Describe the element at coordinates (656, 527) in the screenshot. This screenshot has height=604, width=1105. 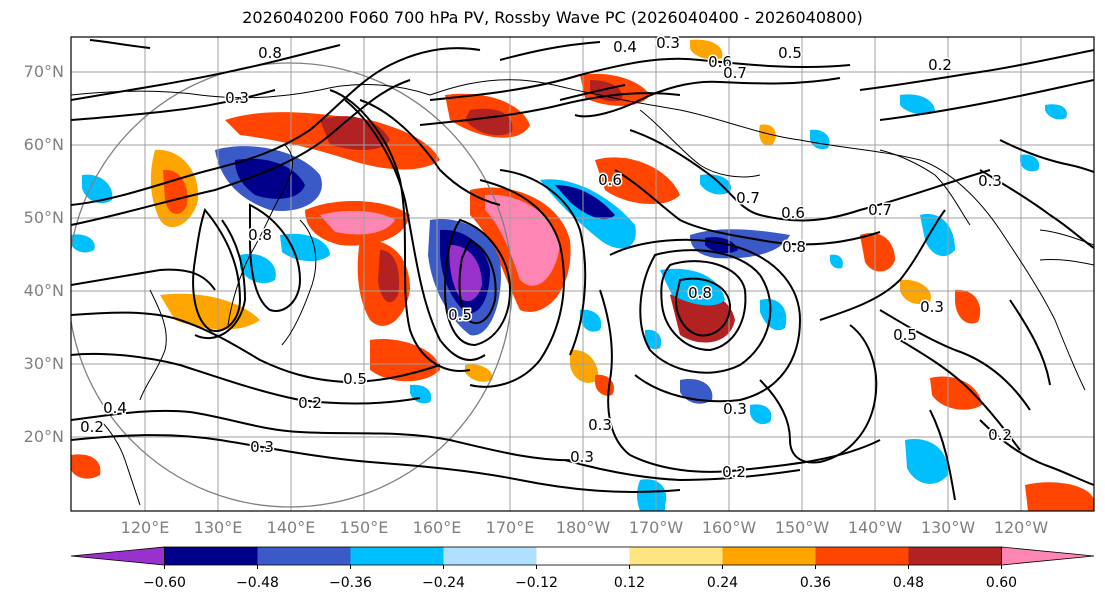
I see `longitude-label: 170°W` at that location.